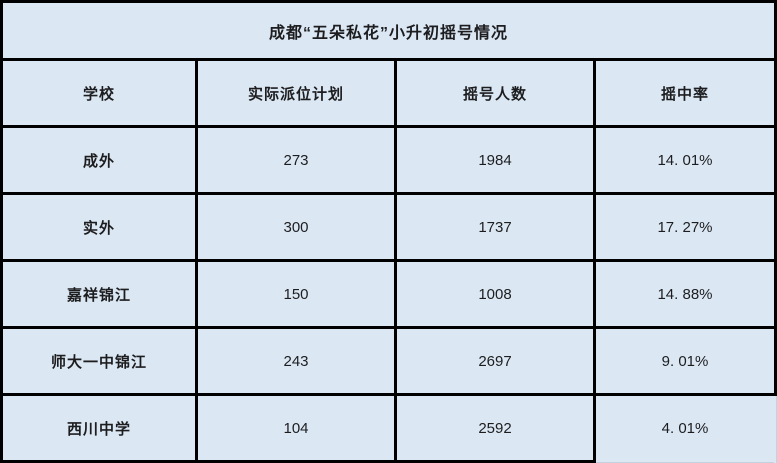 This screenshot has width=777, height=463. Describe the element at coordinates (495, 93) in the screenshot. I see `column-header-applicants: 摇号人数` at that location.